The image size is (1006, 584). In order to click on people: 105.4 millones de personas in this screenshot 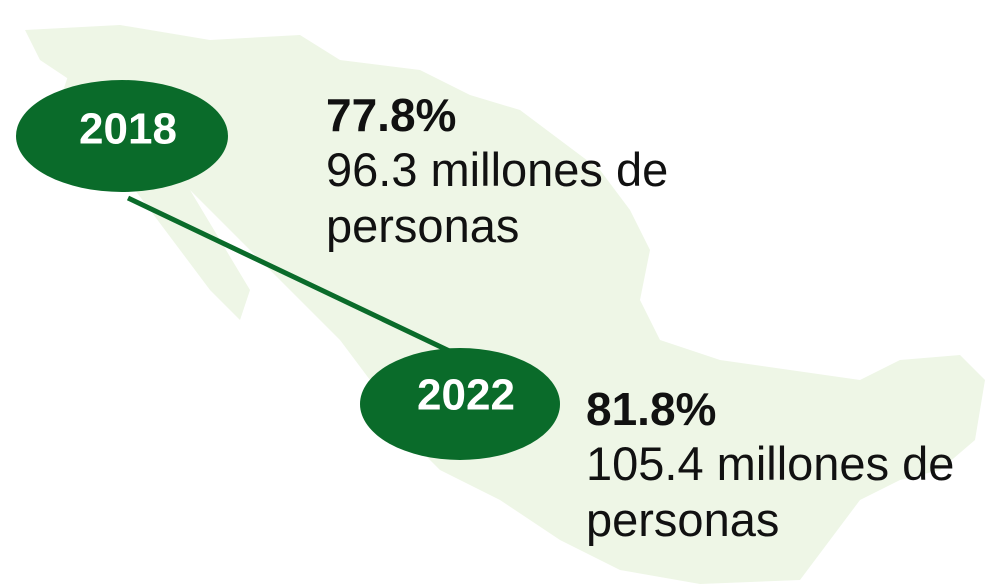, I will do `click(770, 491)`.